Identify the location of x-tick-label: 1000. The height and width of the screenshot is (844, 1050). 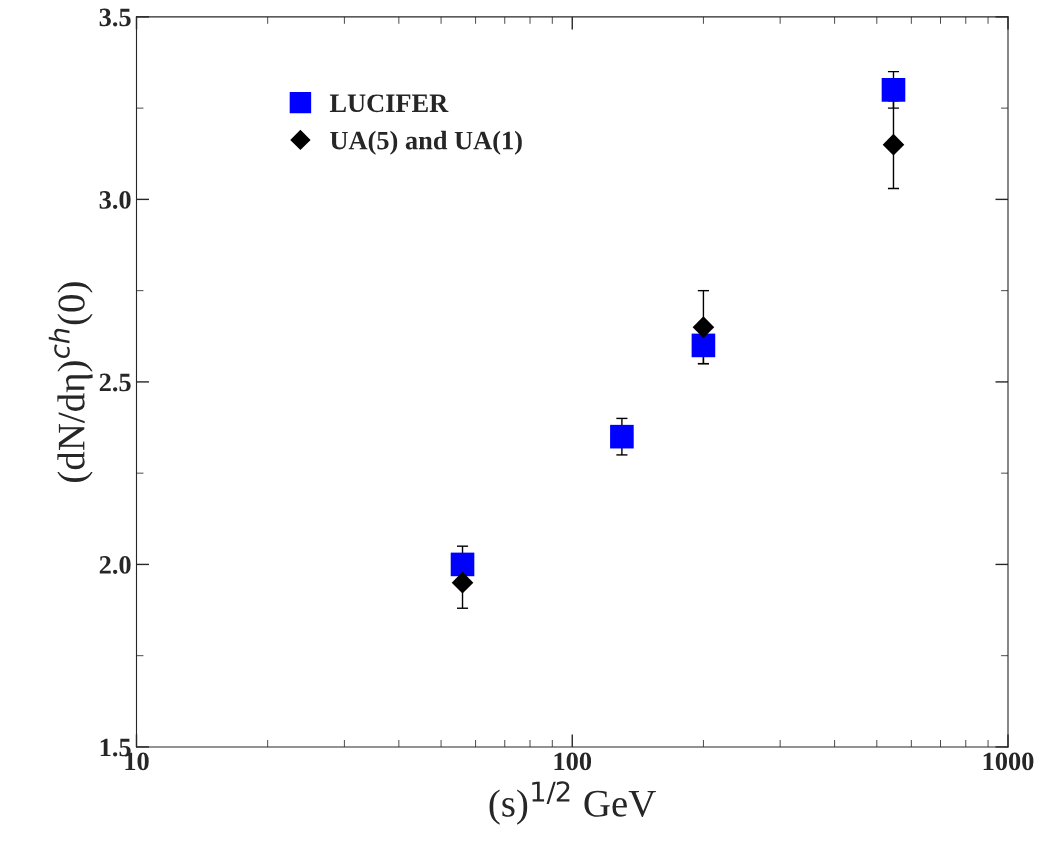
(1008, 761).